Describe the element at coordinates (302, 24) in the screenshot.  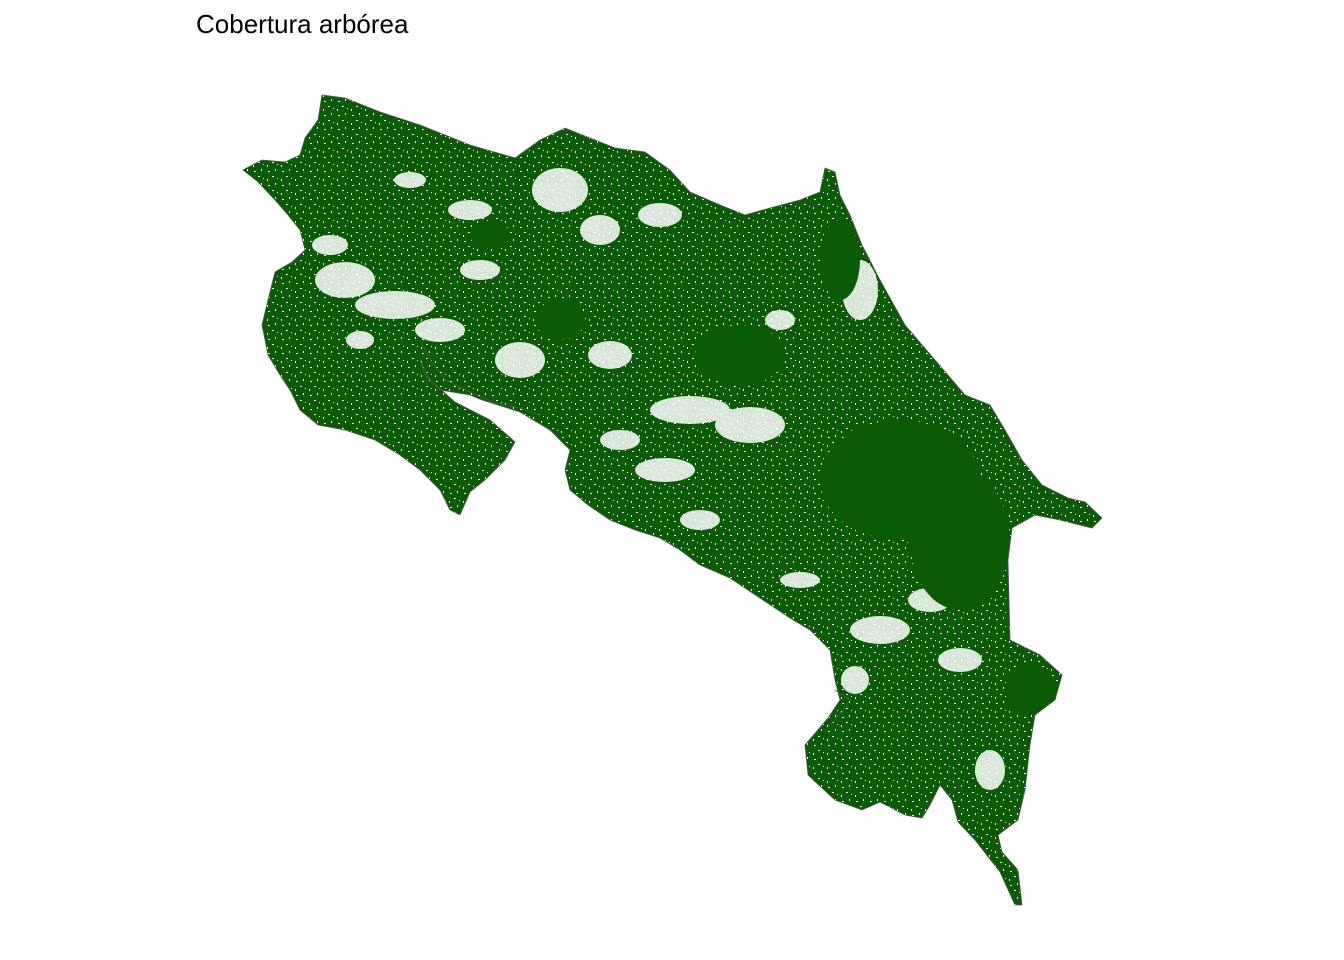
I see `map-title: Cobertura arbórea` at that location.